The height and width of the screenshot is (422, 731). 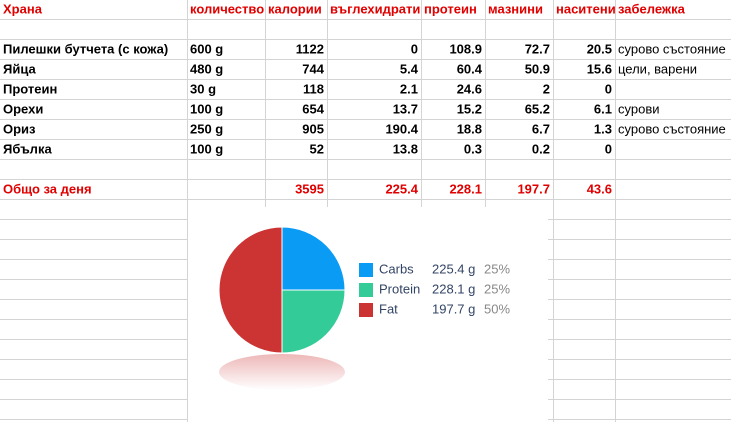 What do you see at coordinates (453, 308) in the screenshot?
I see `legend-amount: 197.7 g` at bounding box center [453, 308].